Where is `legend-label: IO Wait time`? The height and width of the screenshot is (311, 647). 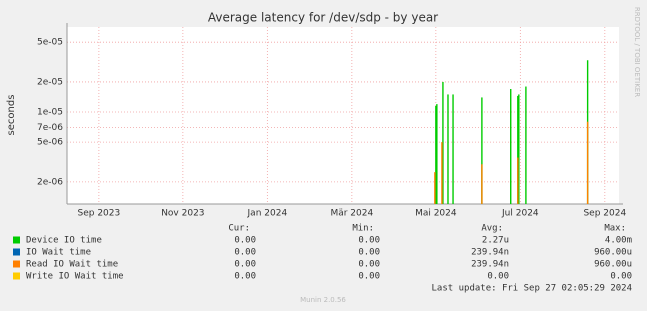 legend-label: IO Wait time is located at coordinates (58, 253).